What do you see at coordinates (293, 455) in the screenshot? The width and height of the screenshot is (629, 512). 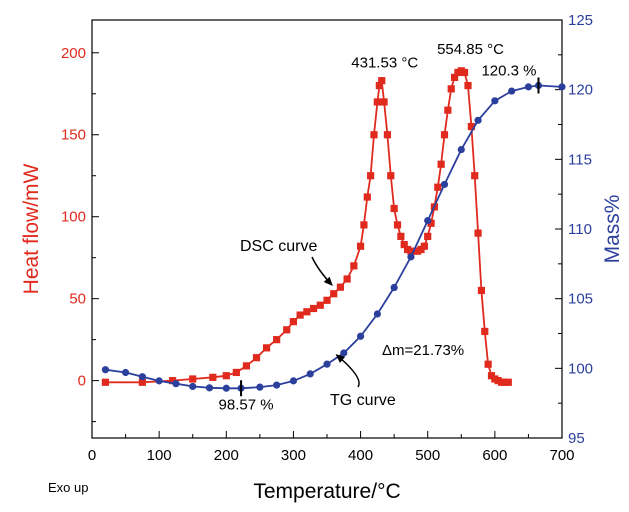 I see `x-tick-label-300: 300` at bounding box center [293, 455].